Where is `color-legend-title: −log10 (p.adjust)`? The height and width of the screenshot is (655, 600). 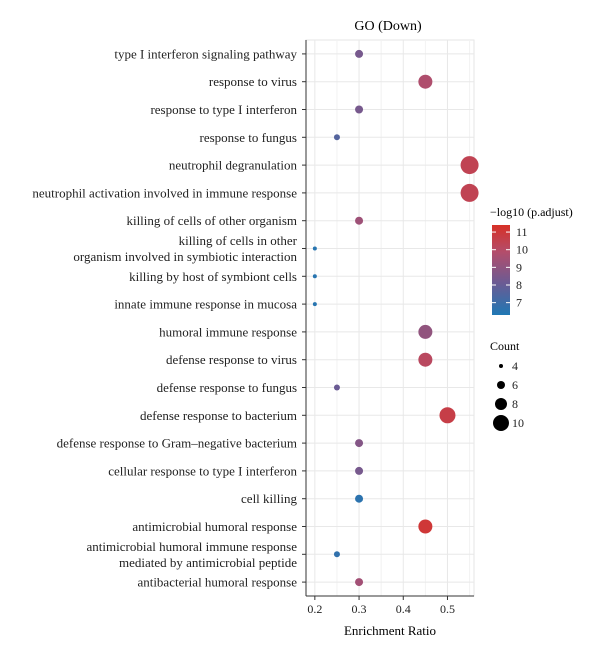 color-legend-title: −log10 (p.adjust) is located at coordinates (531, 212).